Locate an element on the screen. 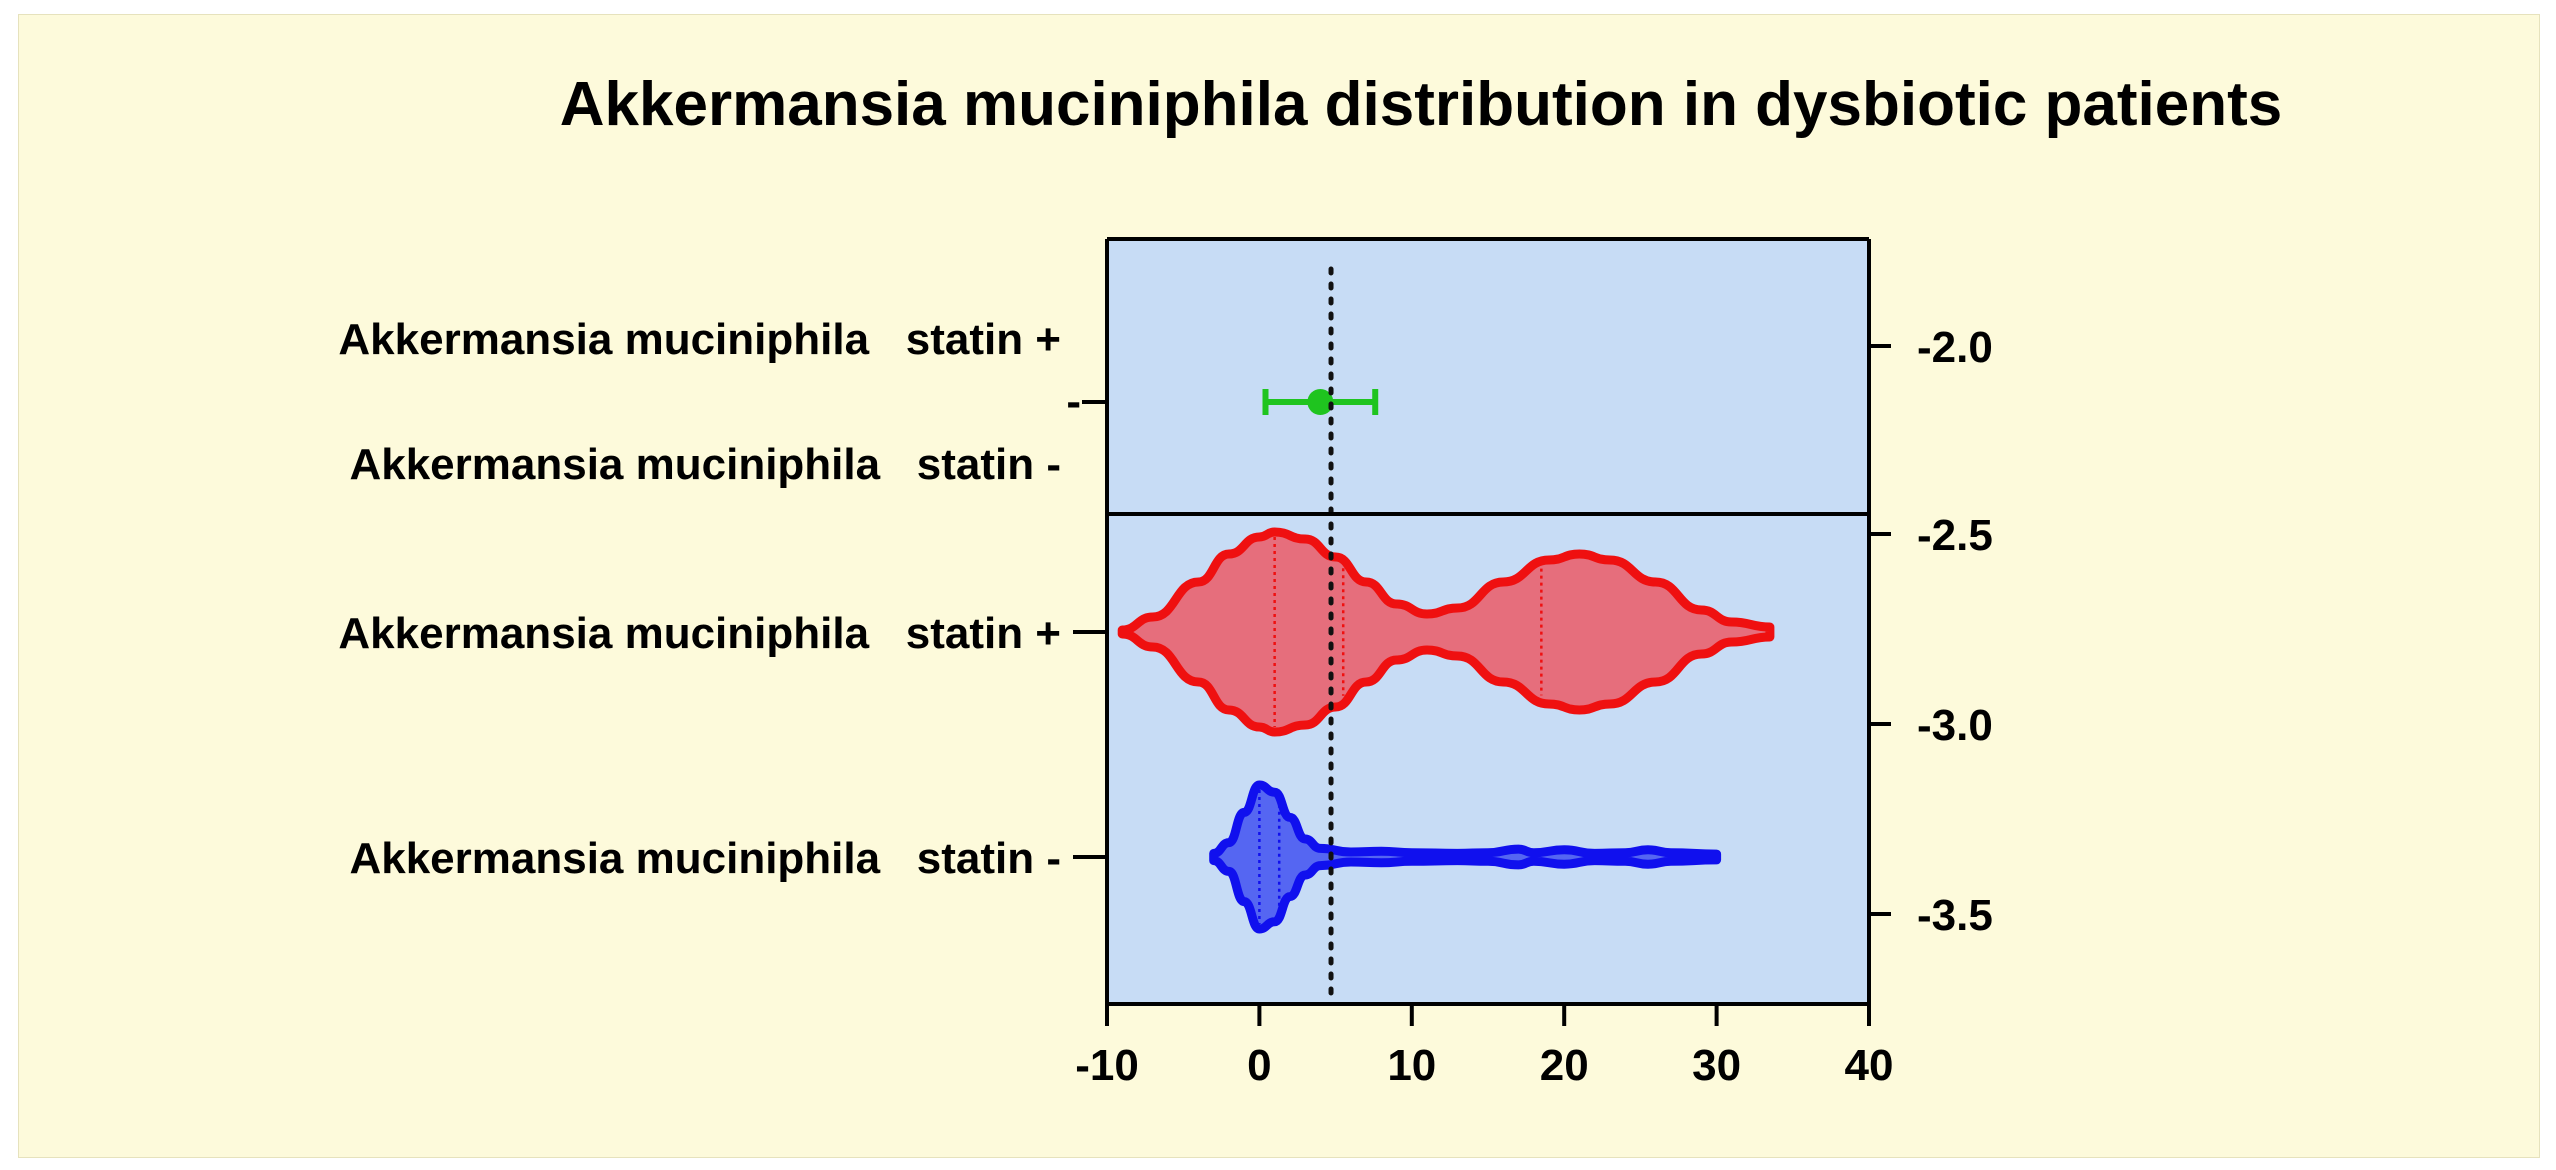 This screenshot has height=1170, width=2556. violin-statin-plus is located at coordinates (1446, 632).